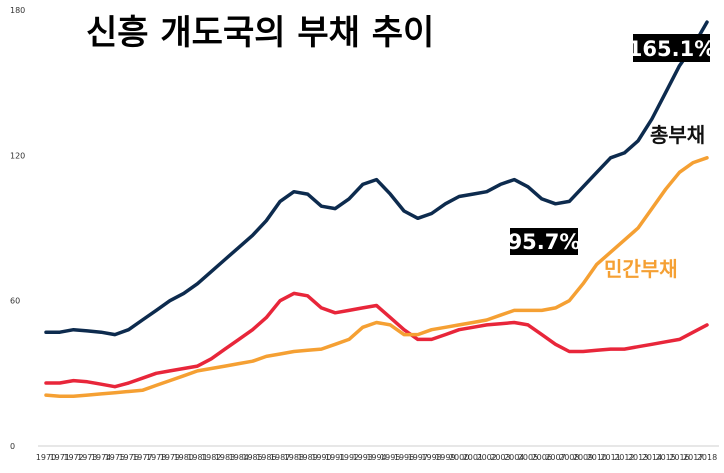 The height and width of the screenshot is (473, 724). What do you see at coordinates (445, 457) in the screenshot?
I see `x-tick-label: 1999` at bounding box center [445, 457].